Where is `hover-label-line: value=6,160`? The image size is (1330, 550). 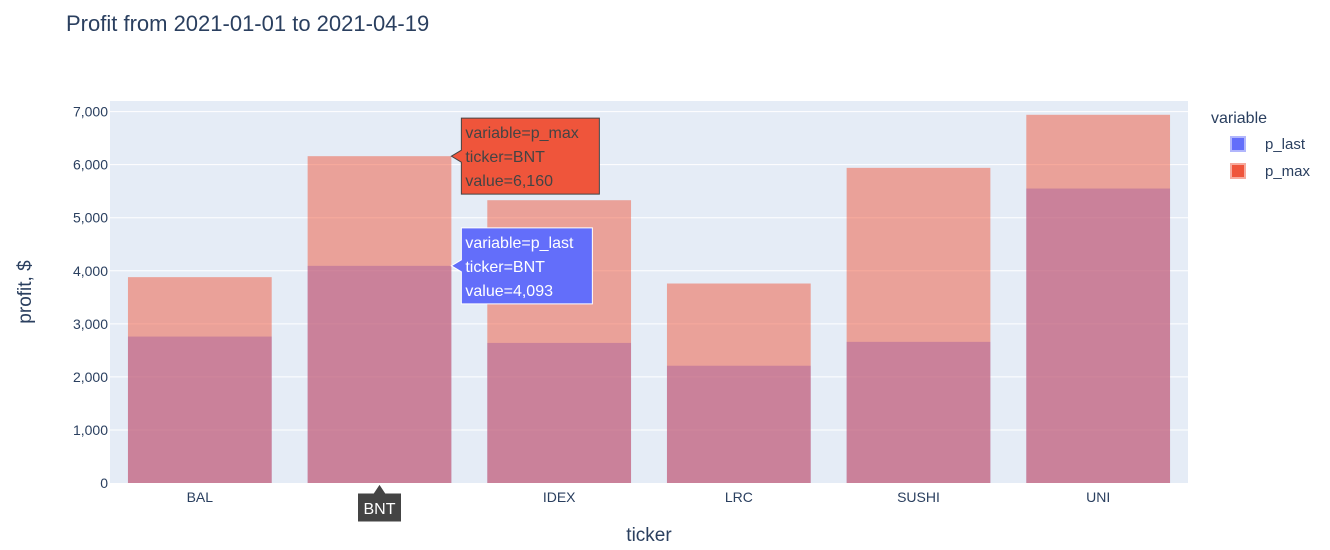
hover-label-line: value=6,160 is located at coordinates (509, 181).